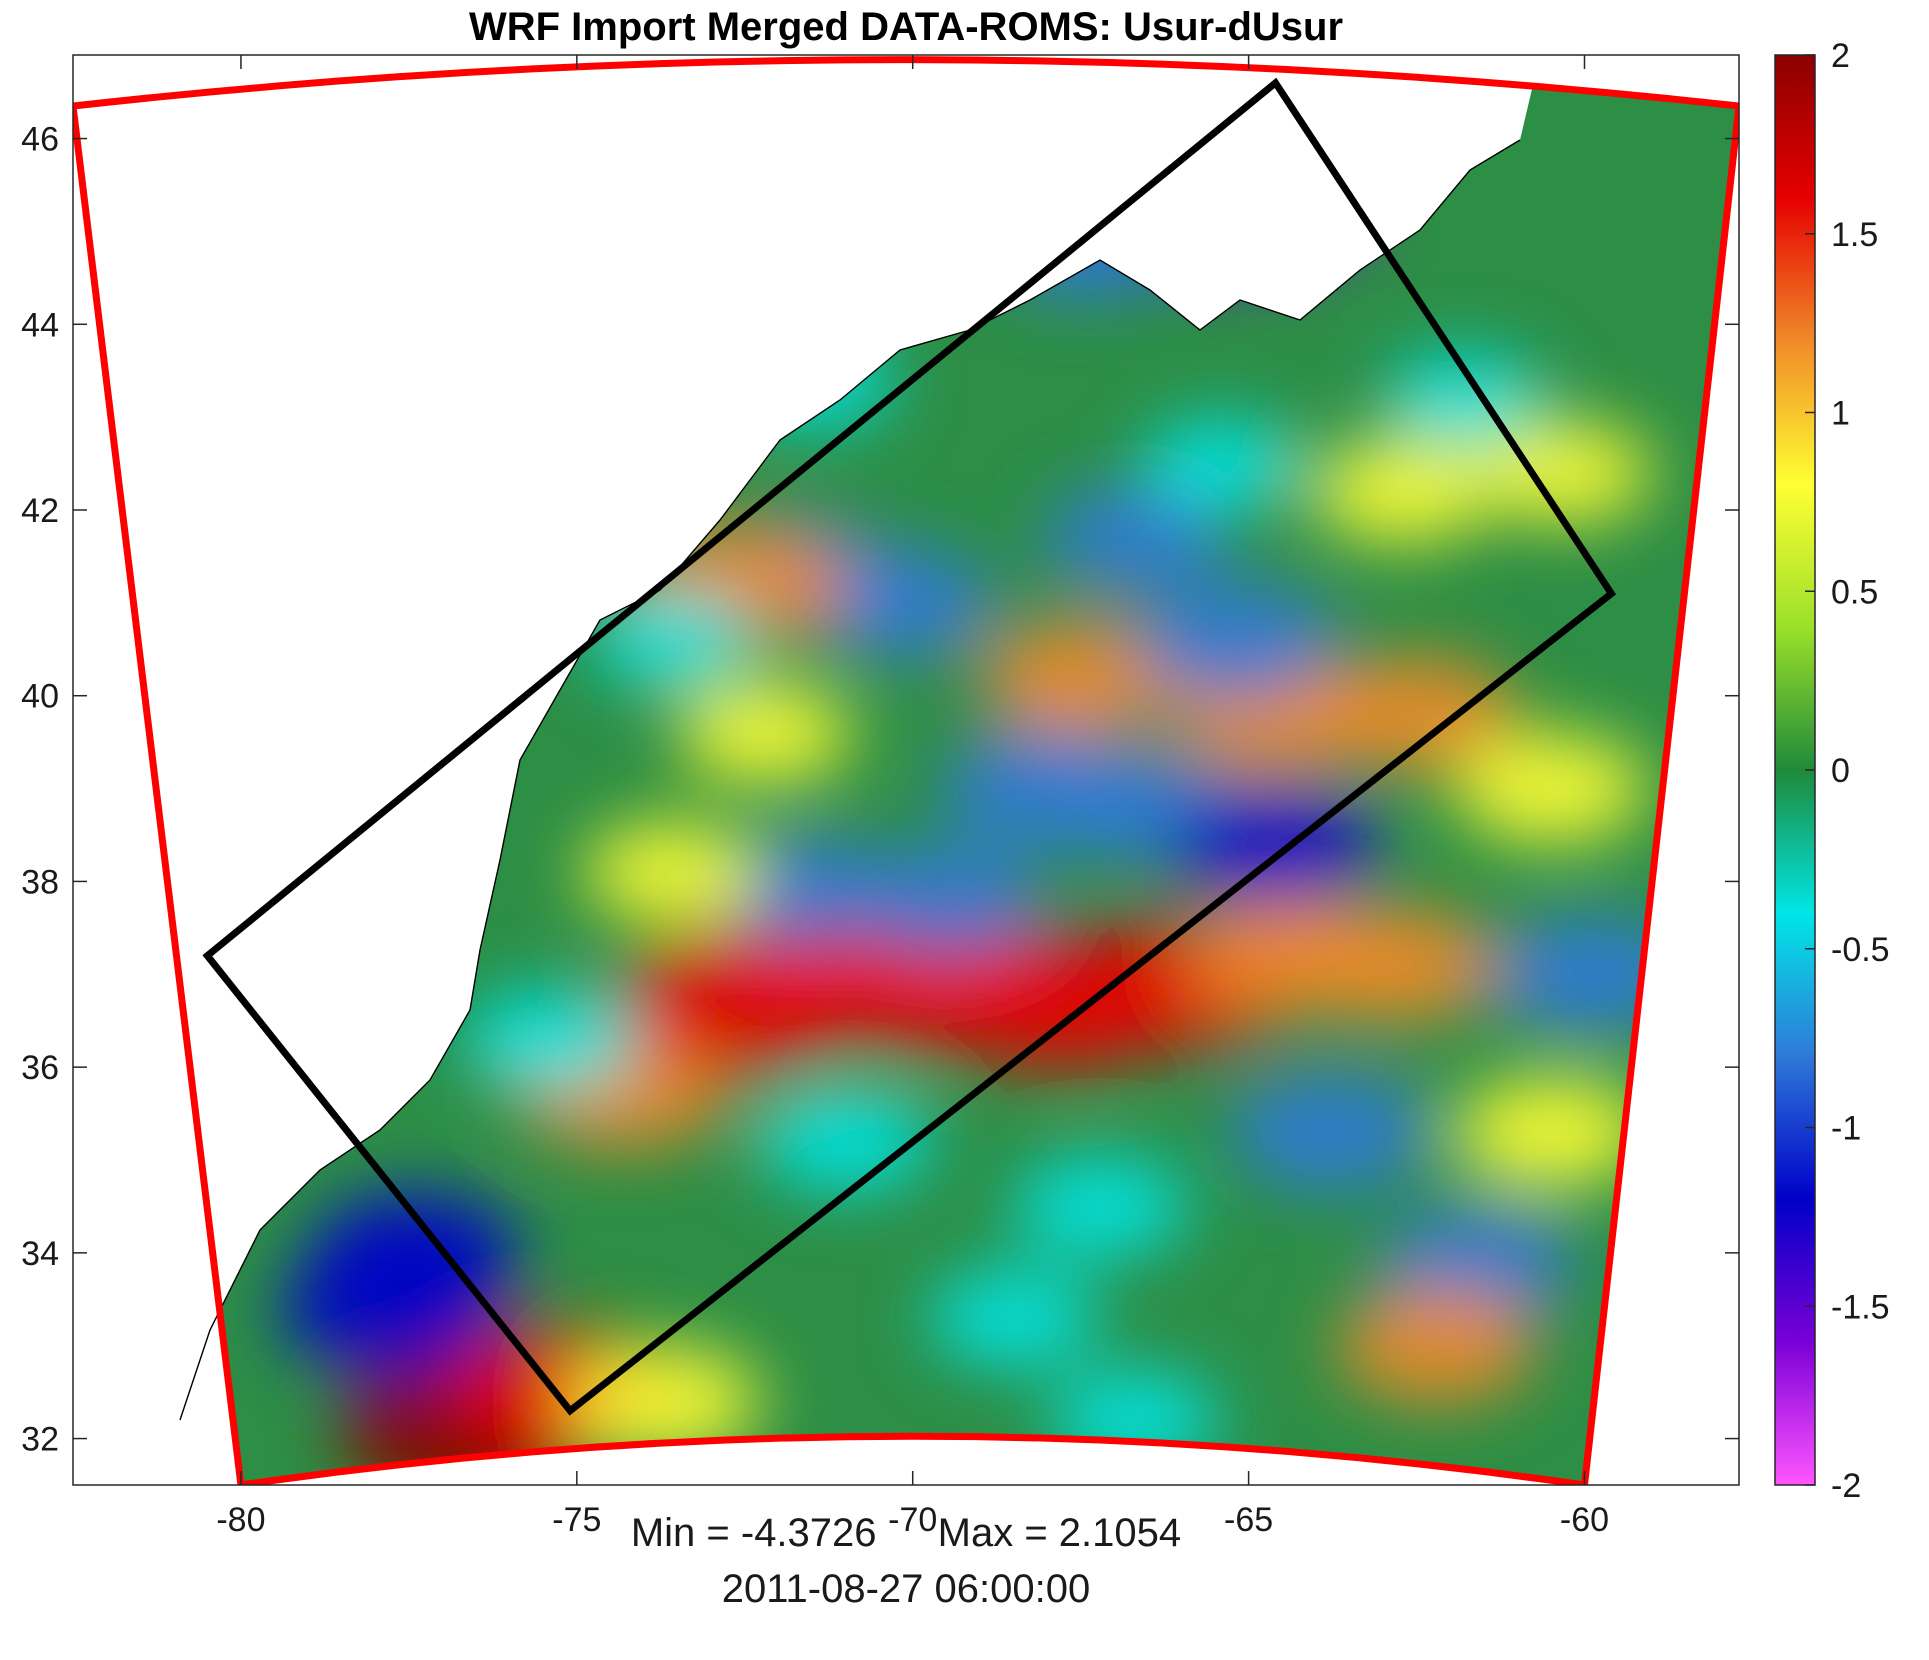  What do you see at coordinates (912, 1520) in the screenshot?
I see `x-tick-label: -70` at bounding box center [912, 1520].